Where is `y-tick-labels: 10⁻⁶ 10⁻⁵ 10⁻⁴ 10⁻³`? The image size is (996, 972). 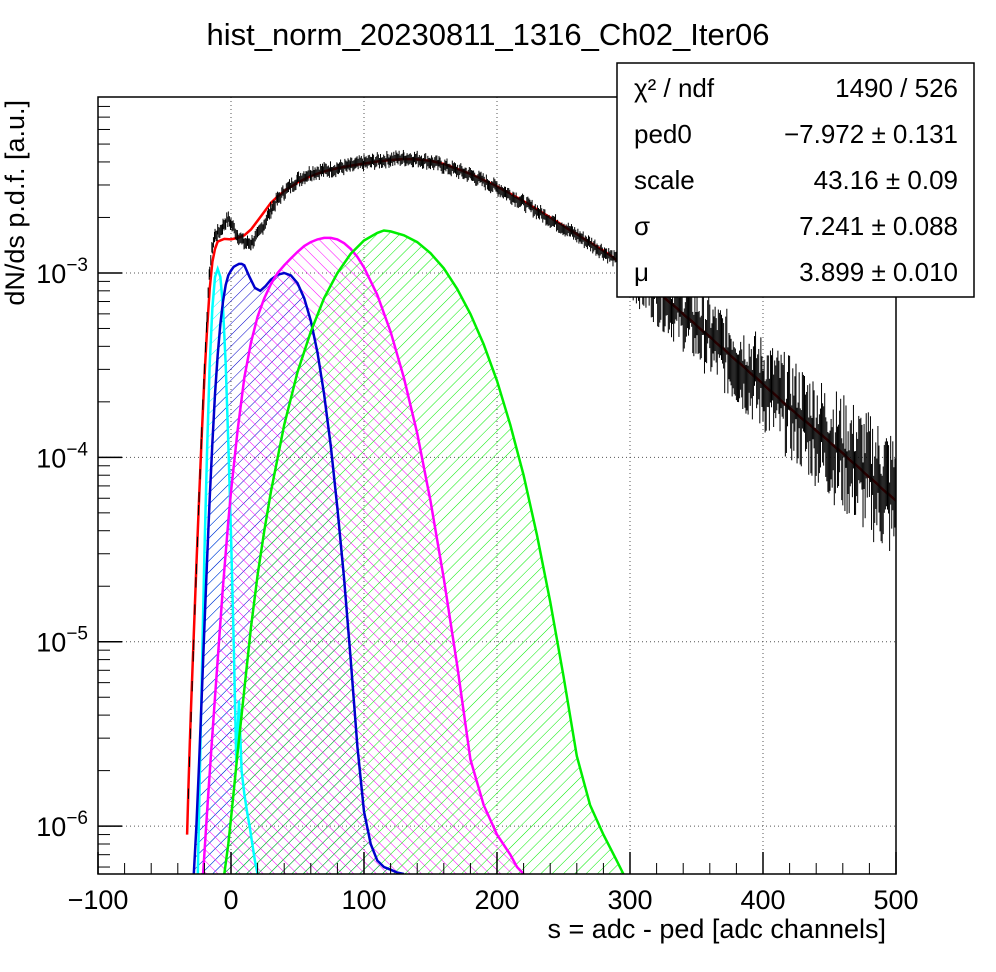
y-tick-labels: 10⁻⁶ 10⁻⁵ 10⁻⁴ 10⁻³ is located at coordinates (62, 548).